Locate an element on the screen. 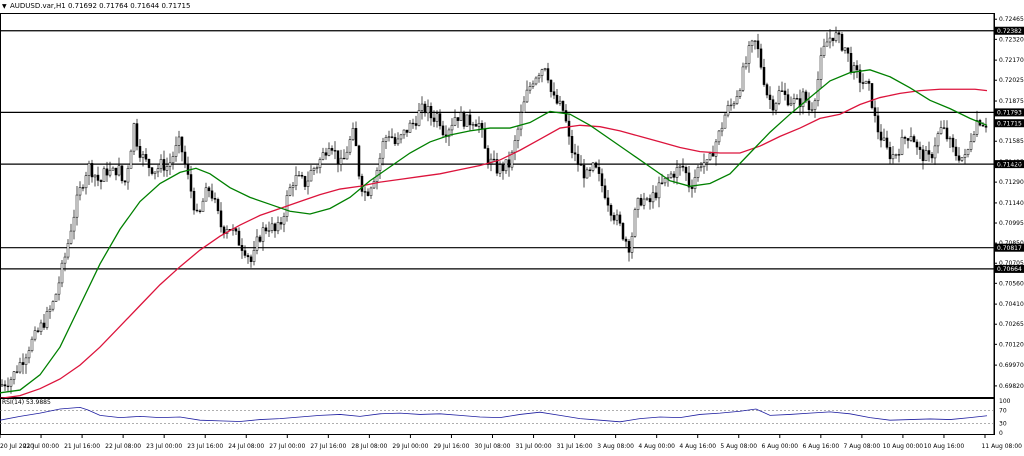  level-price-label: 0.71420 is located at coordinates (1009, 164).